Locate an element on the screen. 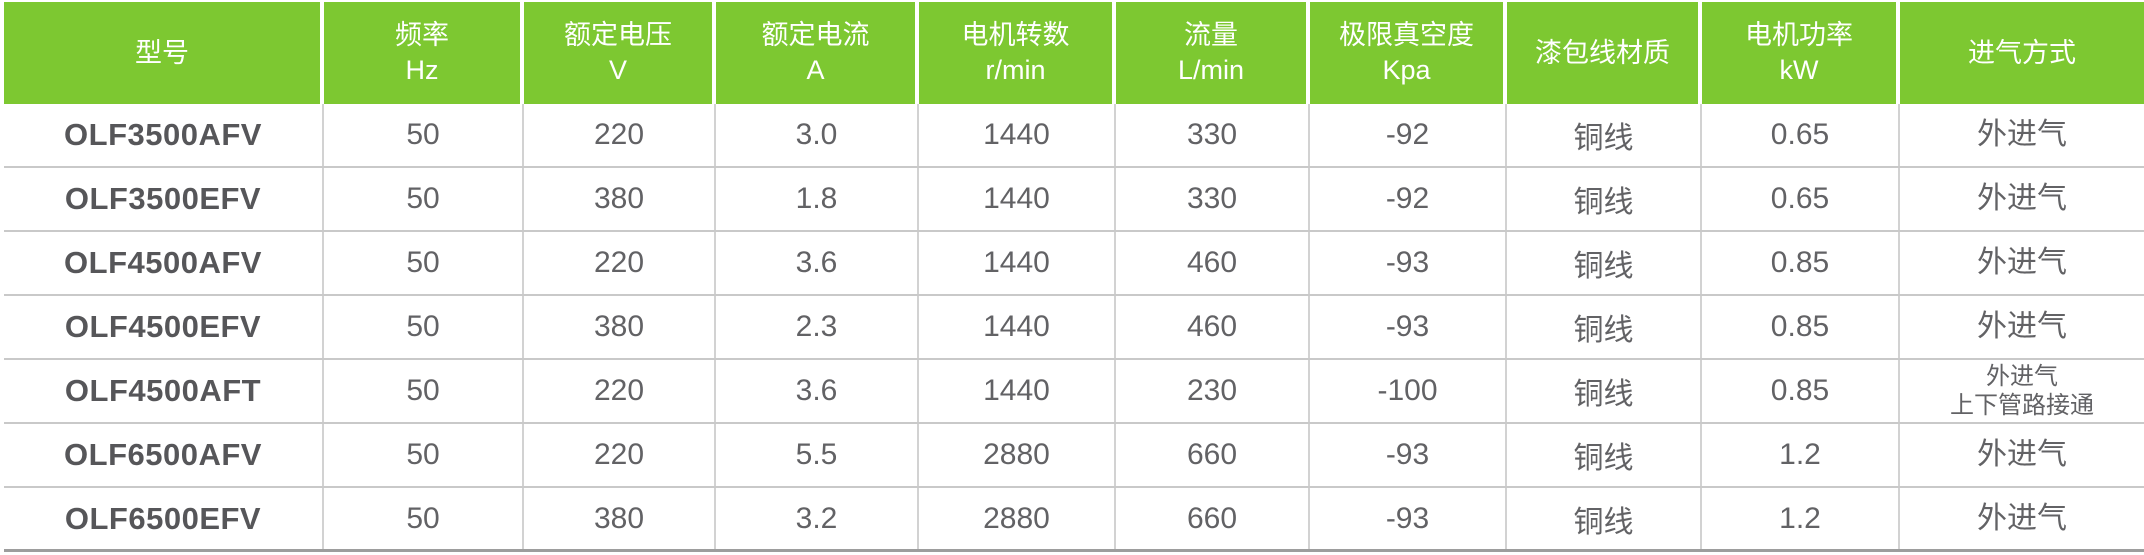  header-cell-wire: 漆包线材质 is located at coordinates (1604, 53).